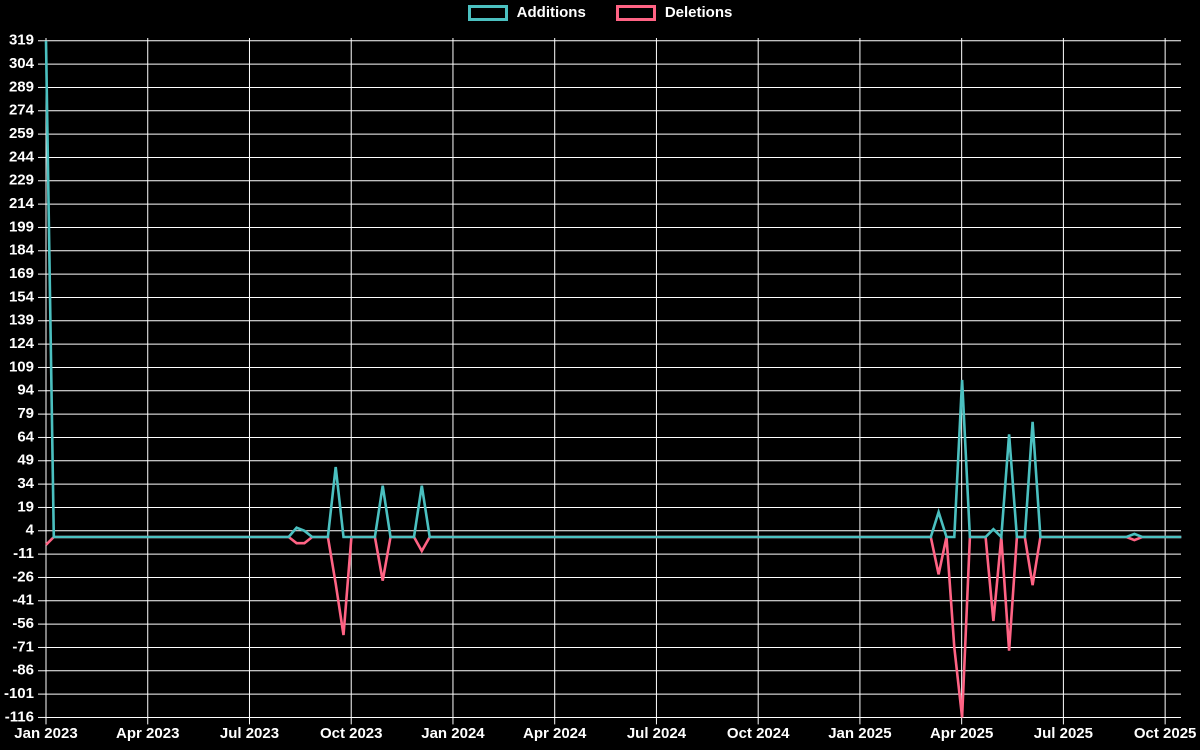 The image size is (1200, 750). I want to click on y-tick-label: 214, so click(22, 203).